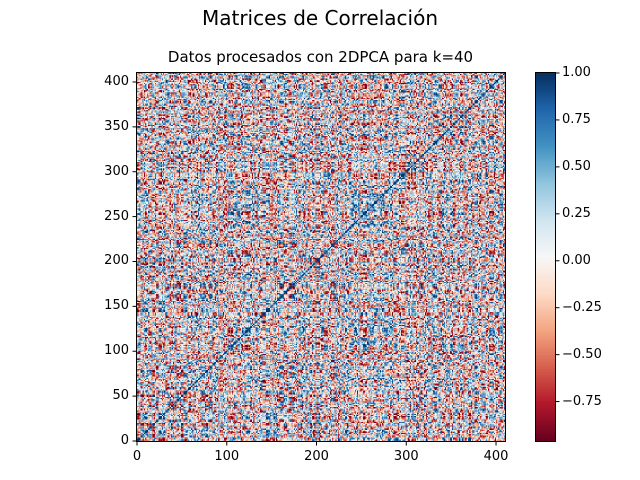  Describe the element at coordinates (116, 171) in the screenshot. I see `y-tick-label: 300` at that location.